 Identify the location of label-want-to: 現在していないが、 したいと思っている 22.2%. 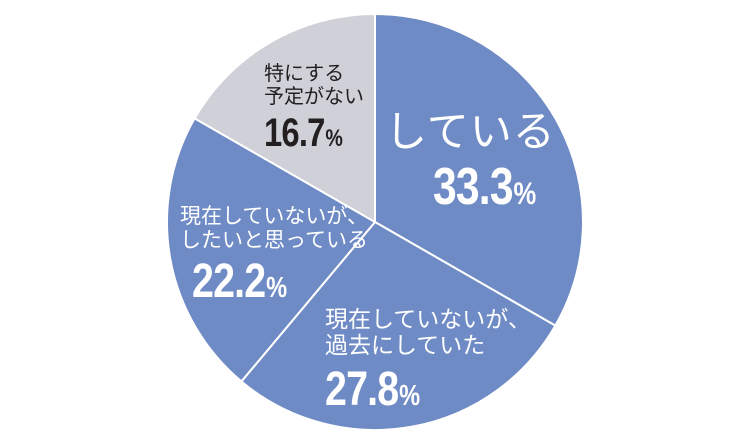
(274, 256).